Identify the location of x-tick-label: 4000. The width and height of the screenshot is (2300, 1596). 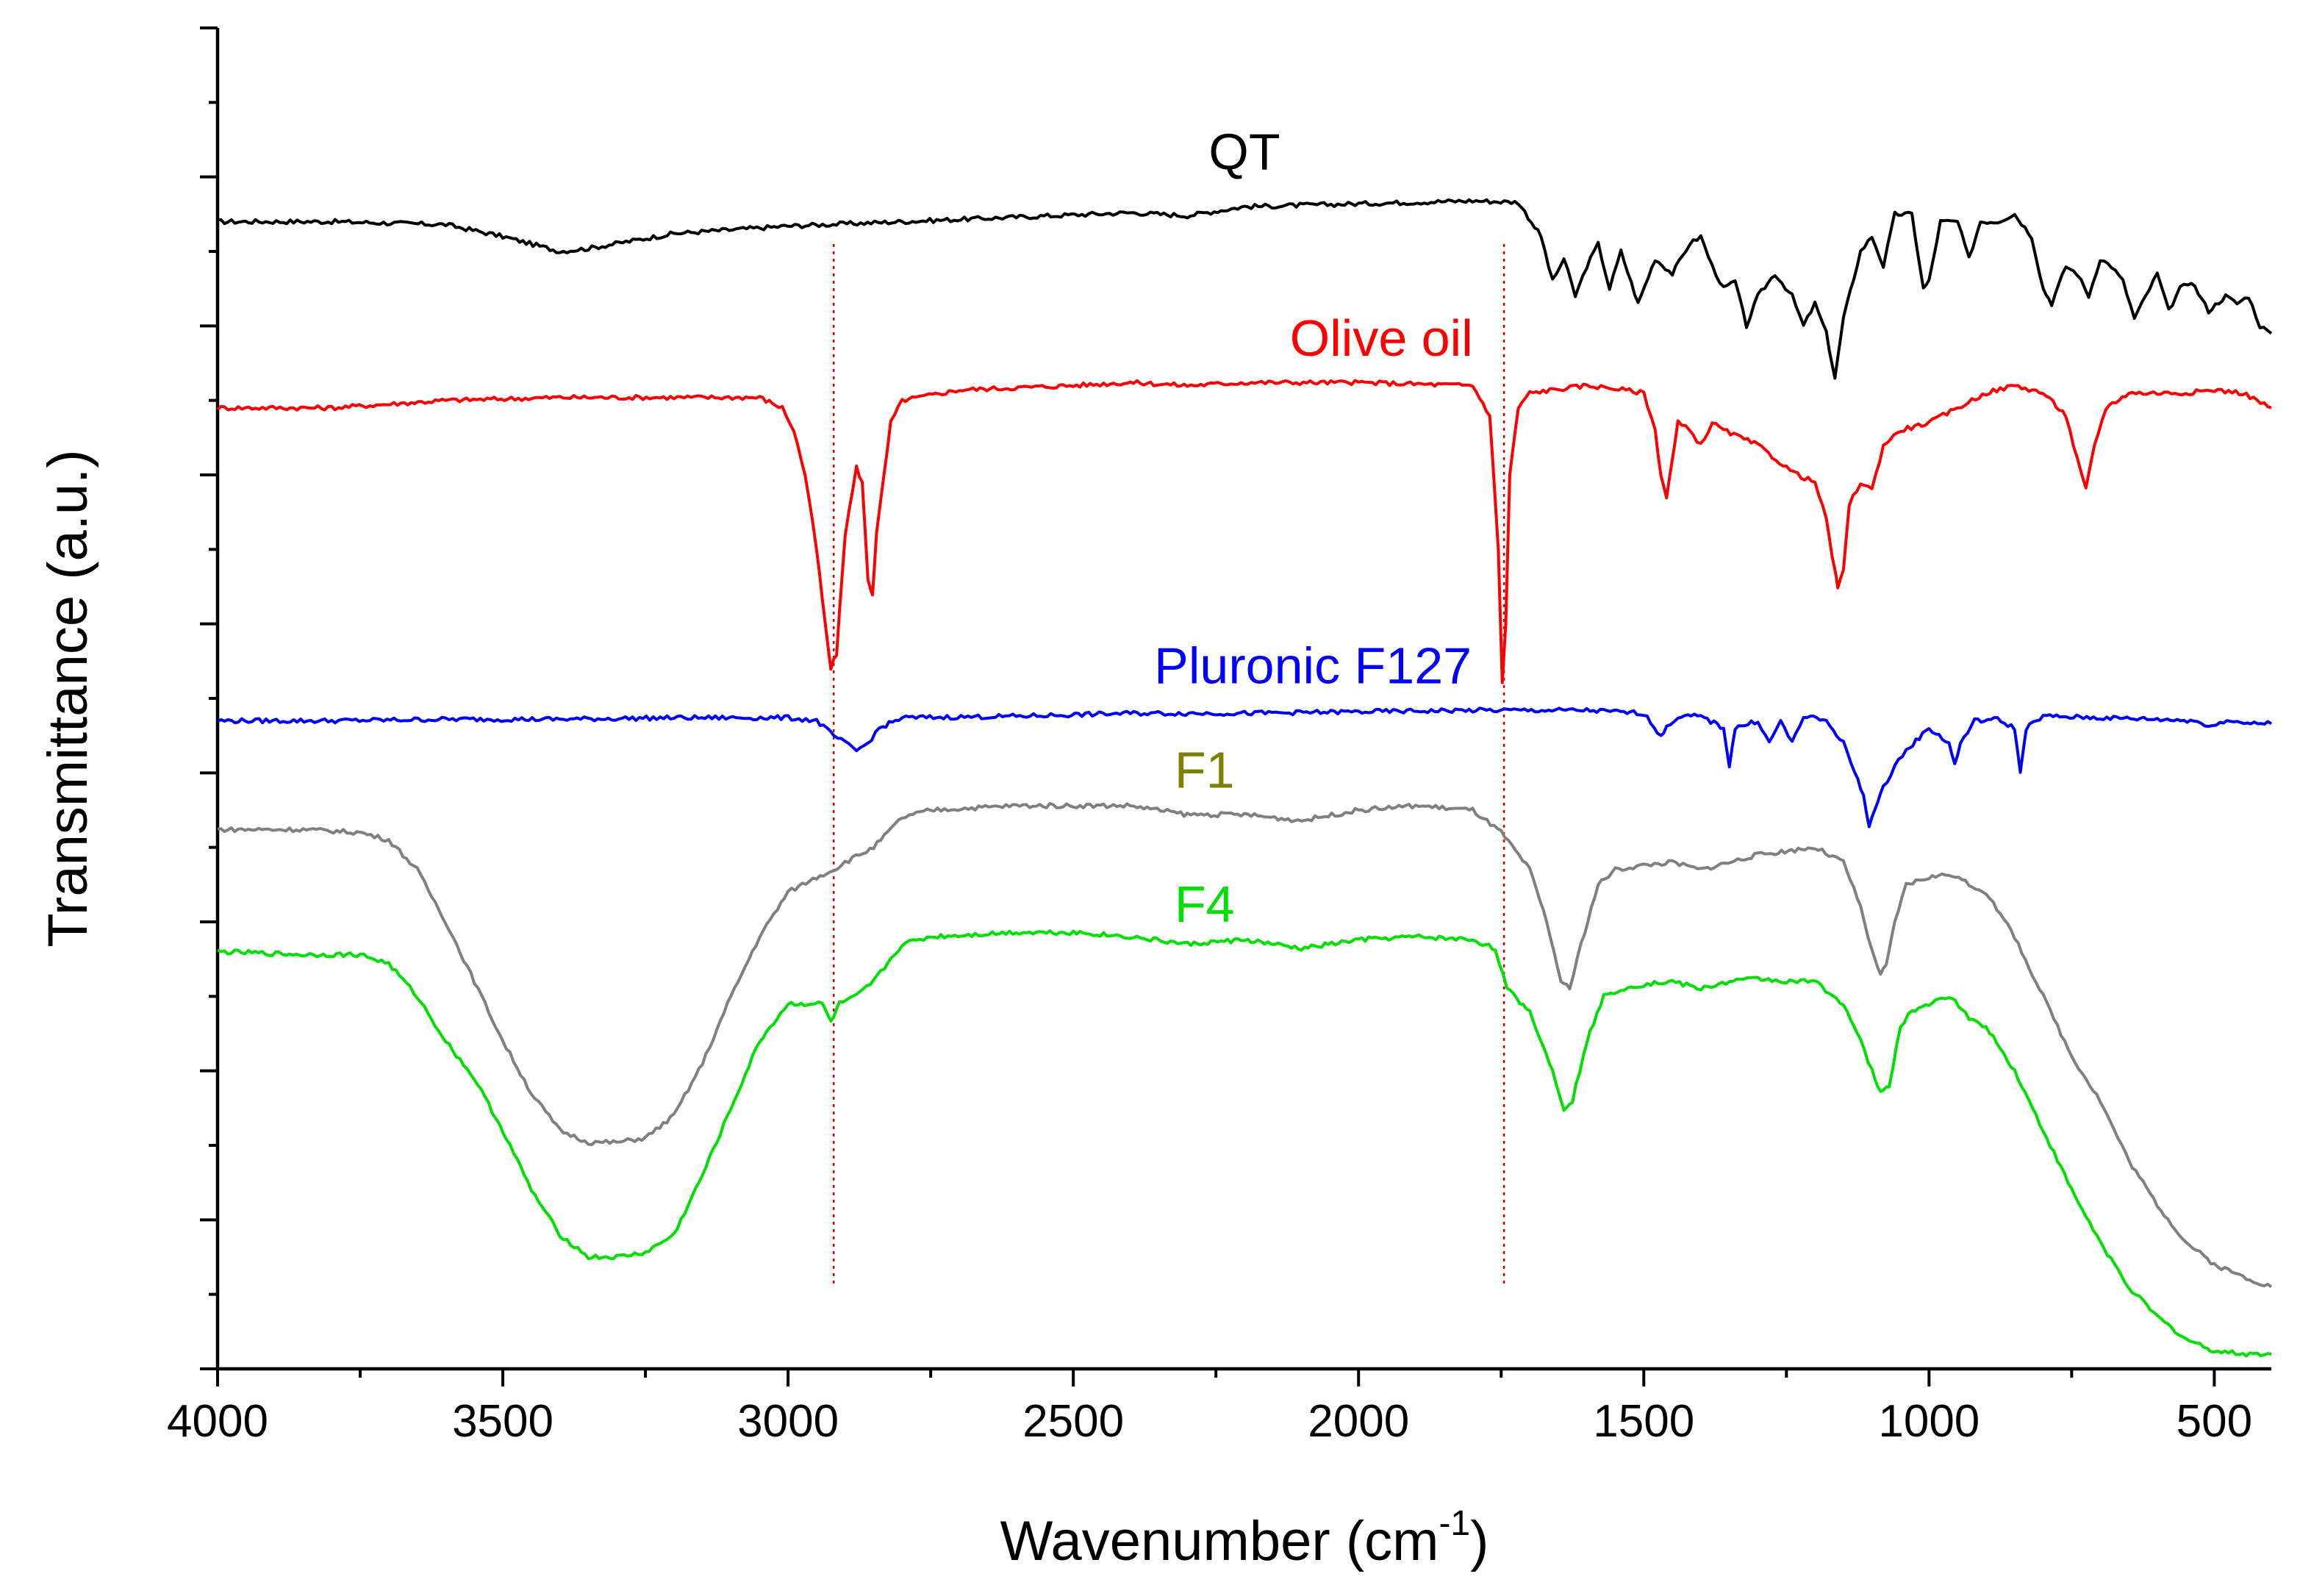
(217, 1421).